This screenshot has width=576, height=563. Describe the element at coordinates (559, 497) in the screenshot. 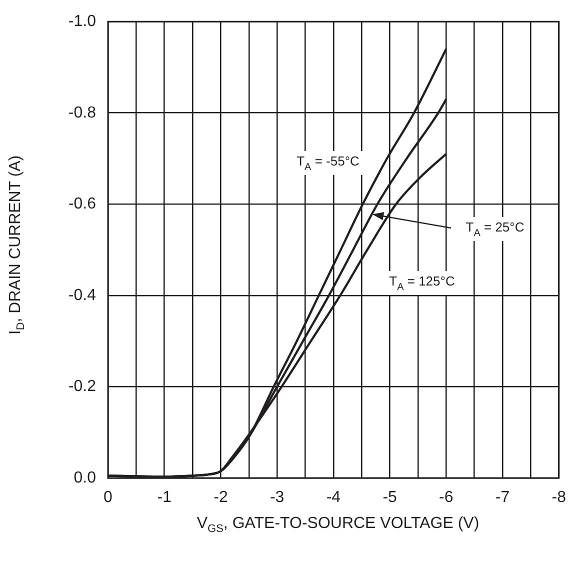

I see `x-tick-label: -8` at that location.